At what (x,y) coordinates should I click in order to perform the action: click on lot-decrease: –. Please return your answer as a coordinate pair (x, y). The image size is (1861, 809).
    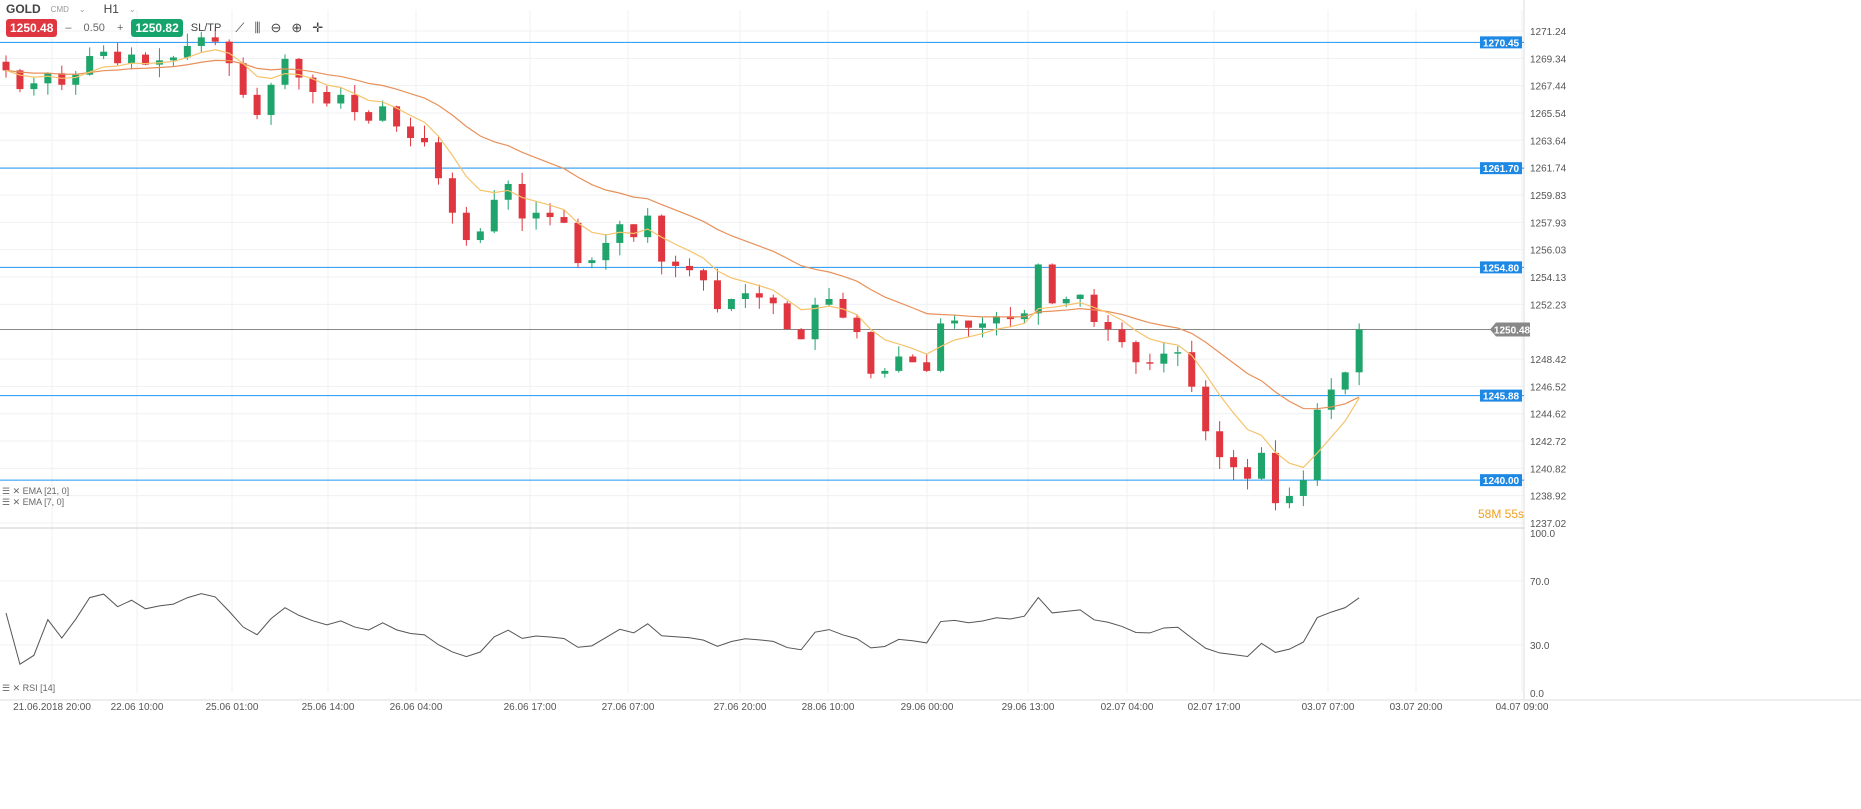
    Looking at the image, I should click on (68, 28).